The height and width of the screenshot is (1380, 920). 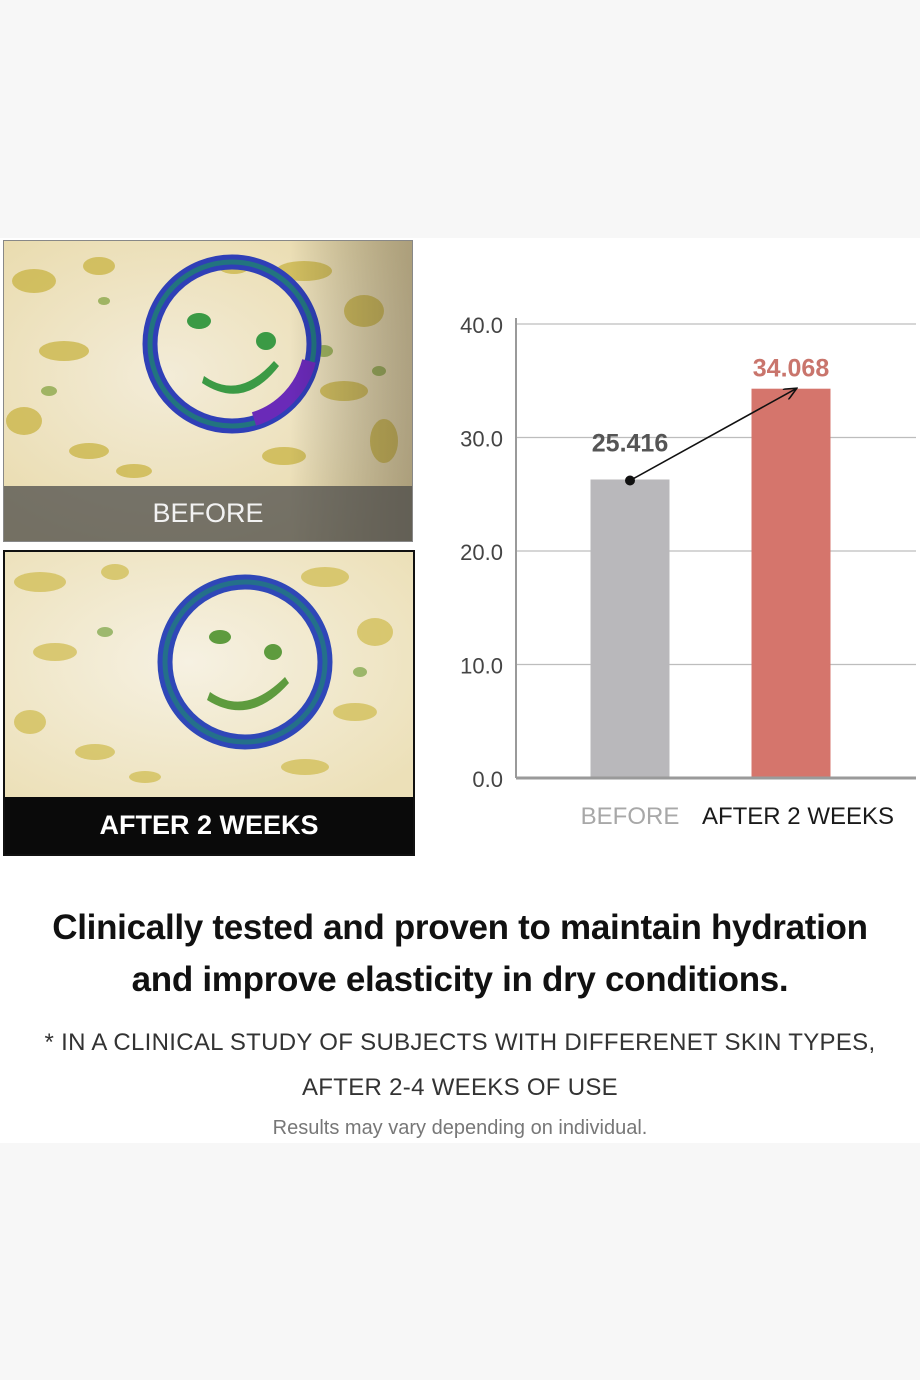 I want to click on bar-before, so click(x=630, y=628).